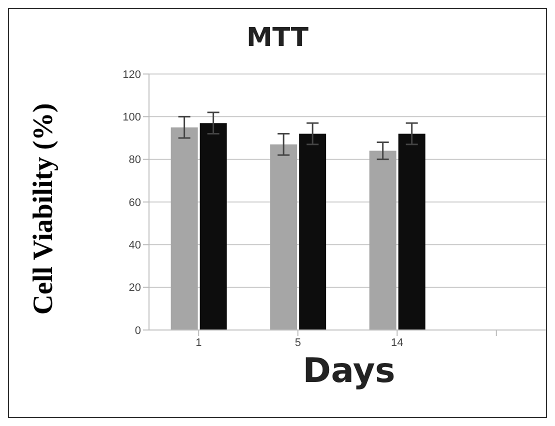 This screenshot has width=555, height=426. Describe the element at coordinates (278, 38) in the screenshot. I see `chart-title: MTT` at that location.